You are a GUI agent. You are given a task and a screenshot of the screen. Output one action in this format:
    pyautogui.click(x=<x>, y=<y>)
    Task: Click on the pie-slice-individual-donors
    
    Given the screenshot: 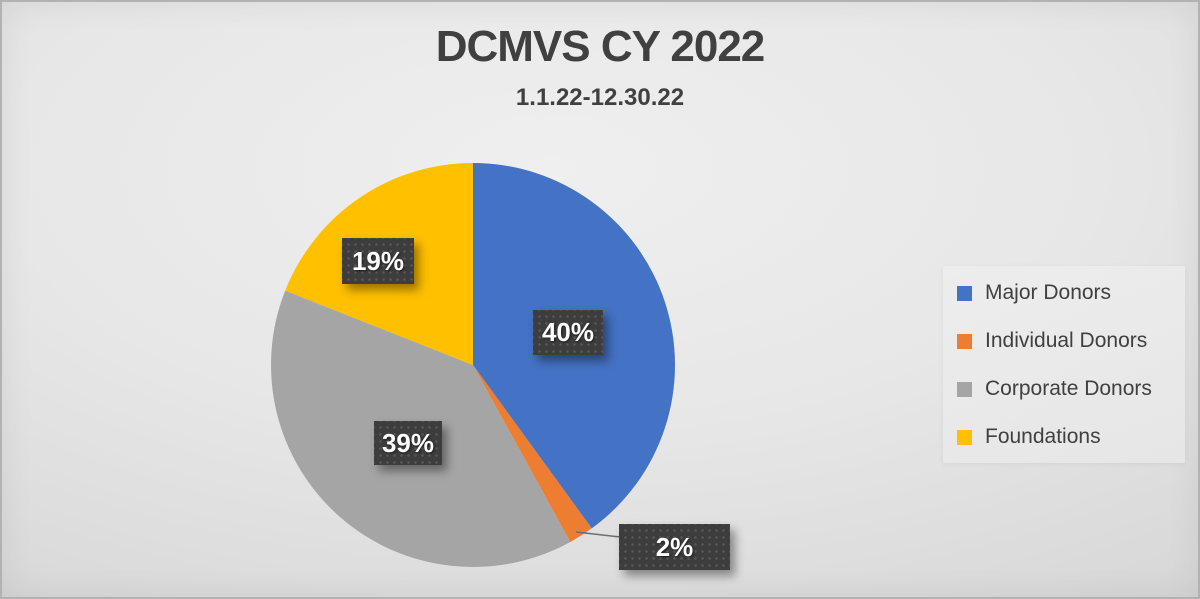 What is the action you would take?
    pyautogui.click(x=532, y=454)
    